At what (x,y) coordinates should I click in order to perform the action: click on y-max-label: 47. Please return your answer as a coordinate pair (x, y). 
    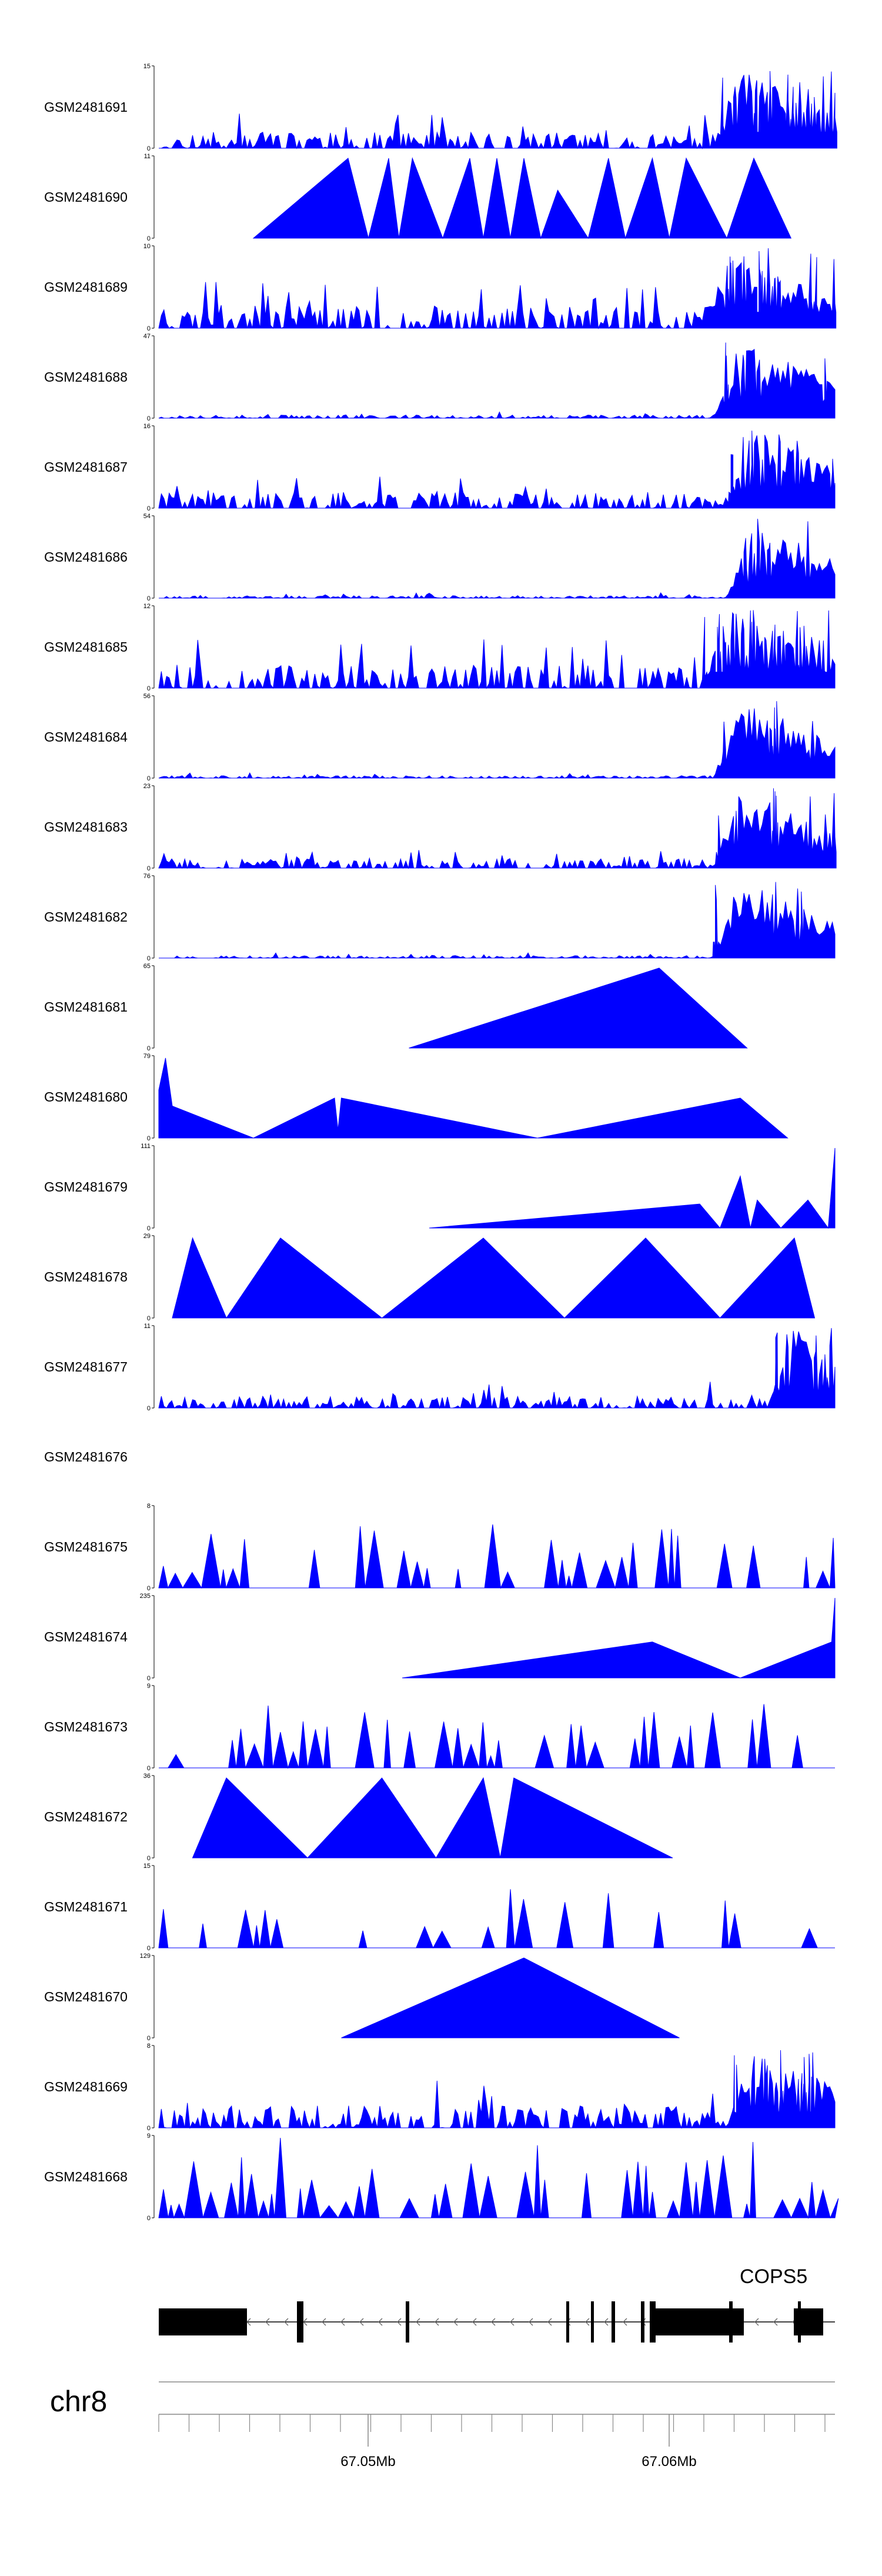
    Looking at the image, I should click on (147, 336).